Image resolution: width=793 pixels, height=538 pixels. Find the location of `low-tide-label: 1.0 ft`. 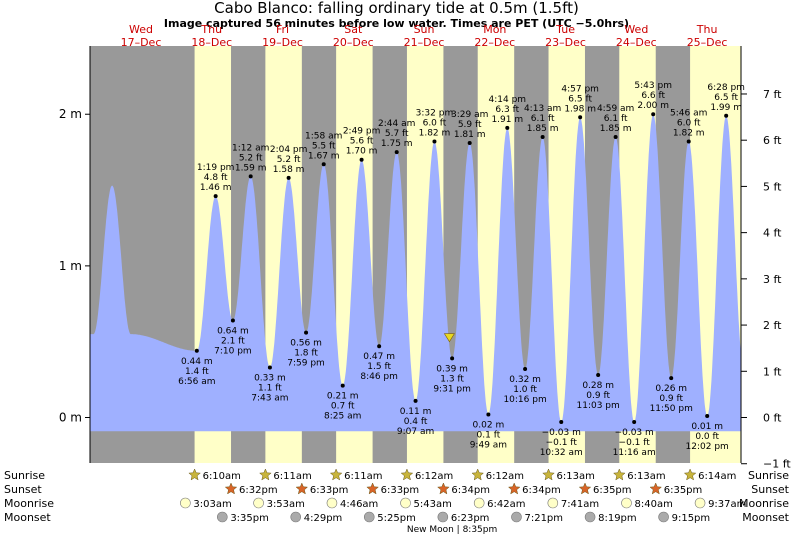

low-tide-label: 1.0 ft is located at coordinates (525, 390).